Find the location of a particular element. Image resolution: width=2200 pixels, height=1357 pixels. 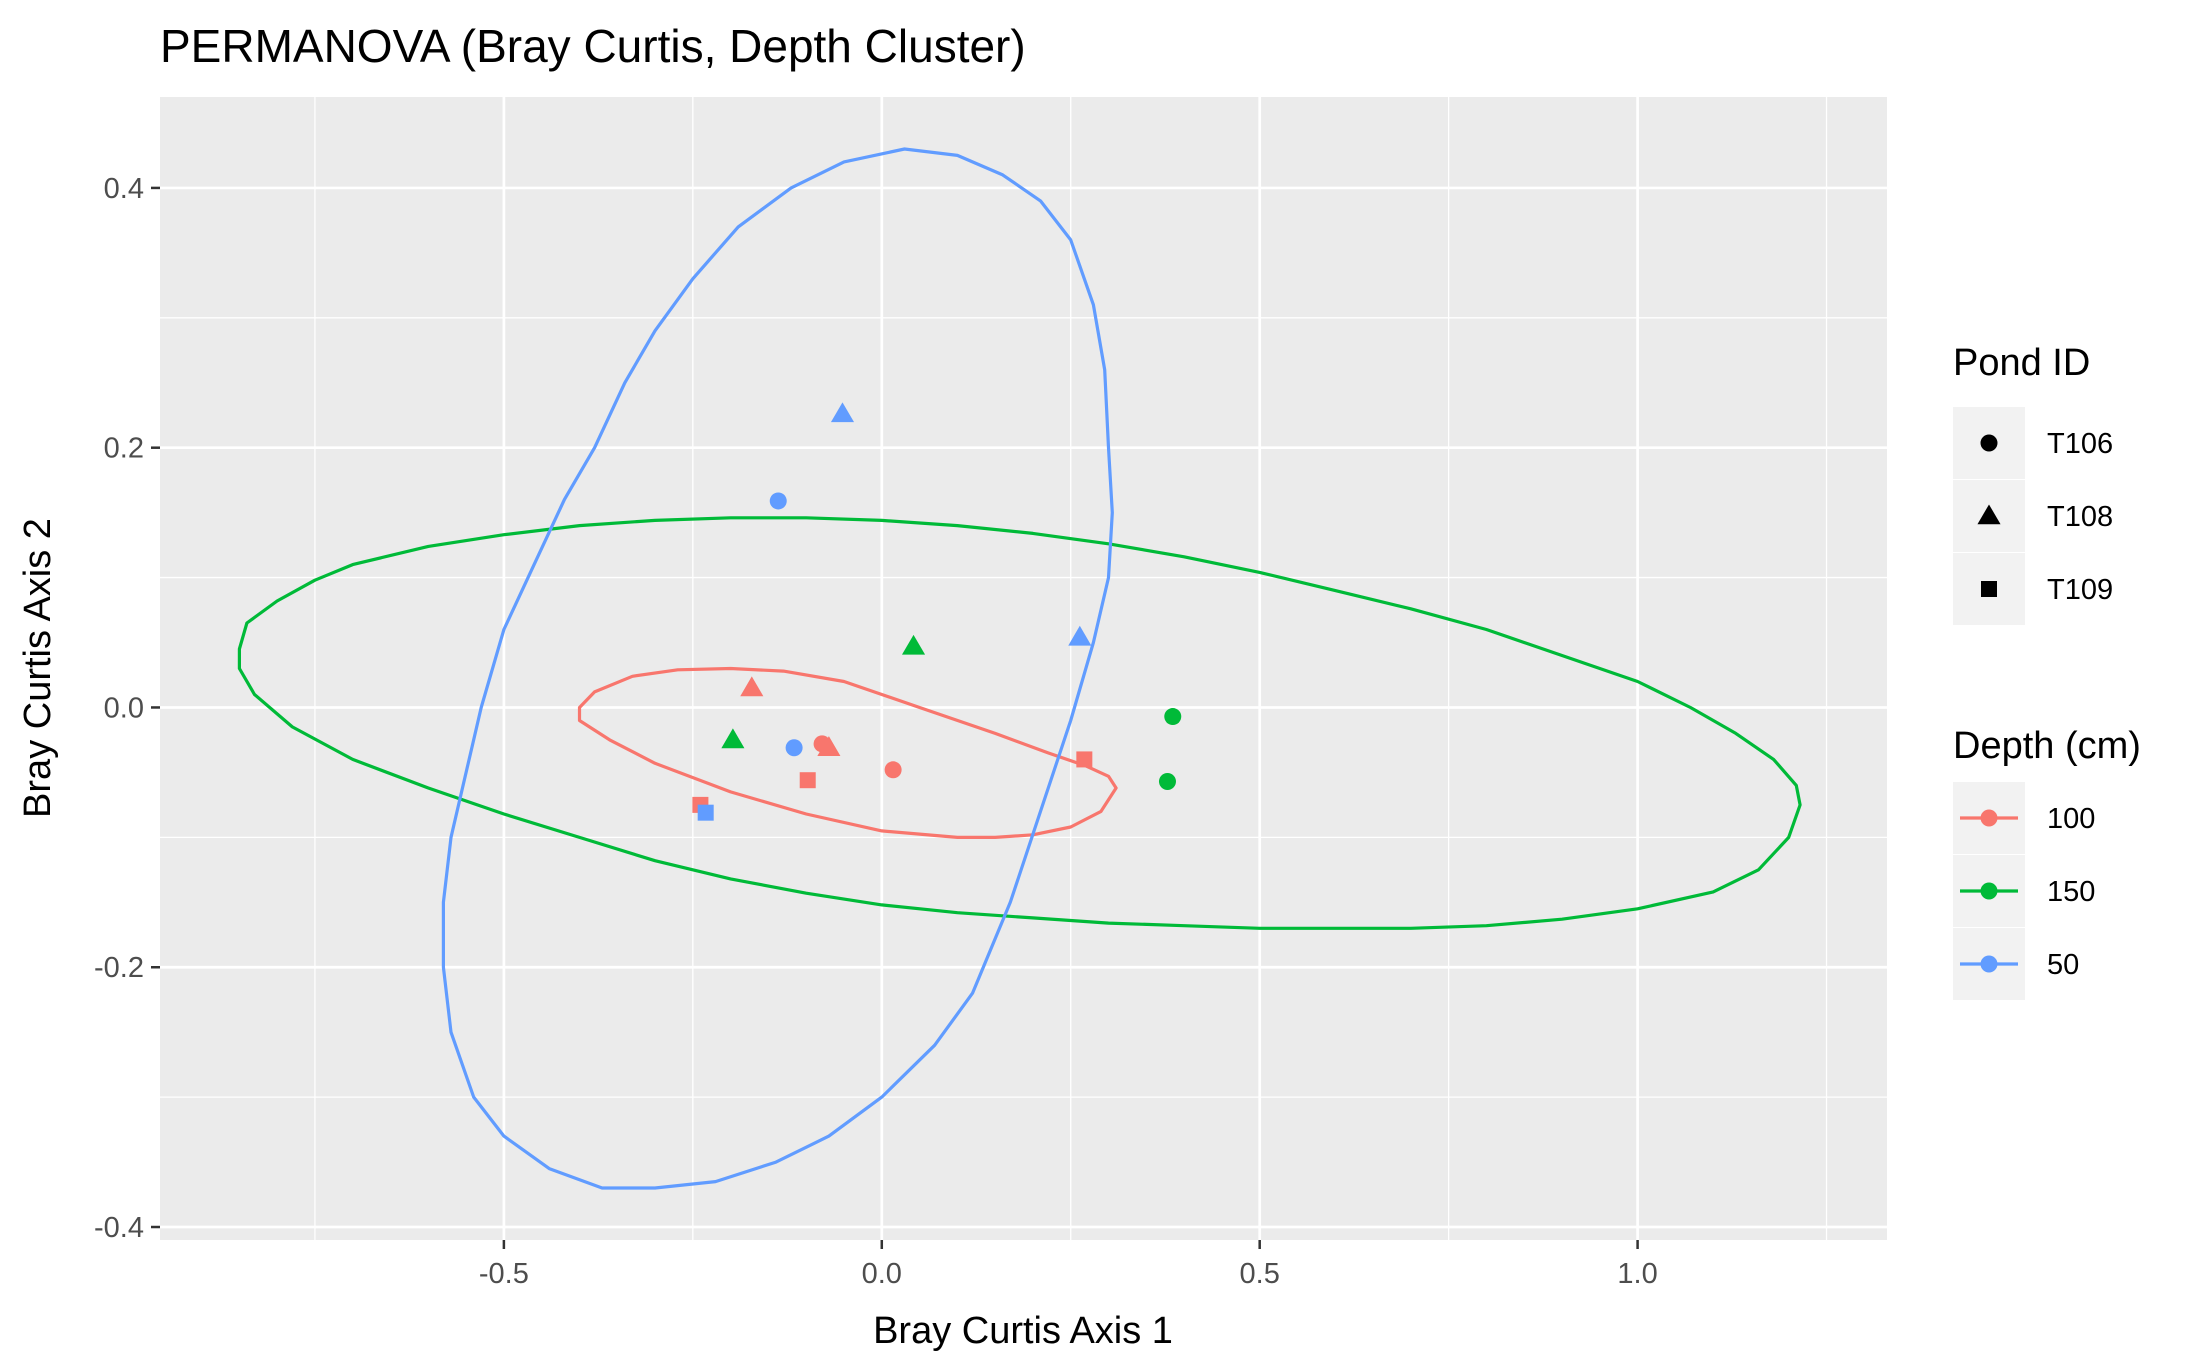

y-tick-label: 0.0 is located at coordinates (124, 708).